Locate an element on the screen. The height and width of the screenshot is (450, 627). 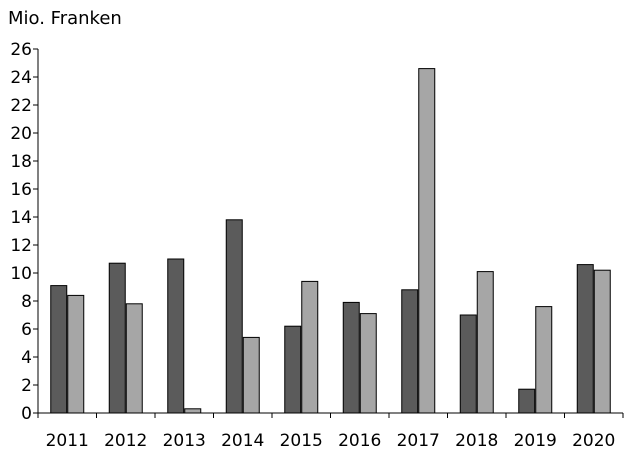
y-tick-label: 24 is located at coordinates (21, 78).